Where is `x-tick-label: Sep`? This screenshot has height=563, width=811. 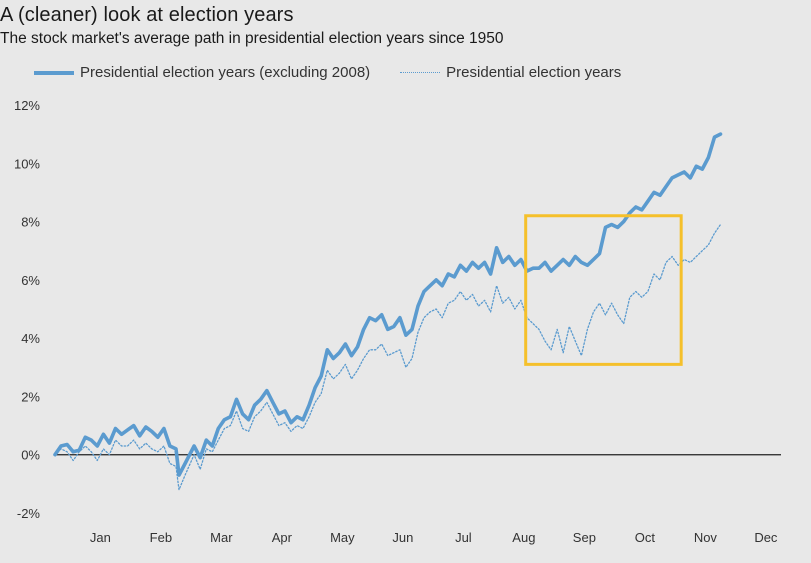
x-tick-label: Sep is located at coordinates (584, 537).